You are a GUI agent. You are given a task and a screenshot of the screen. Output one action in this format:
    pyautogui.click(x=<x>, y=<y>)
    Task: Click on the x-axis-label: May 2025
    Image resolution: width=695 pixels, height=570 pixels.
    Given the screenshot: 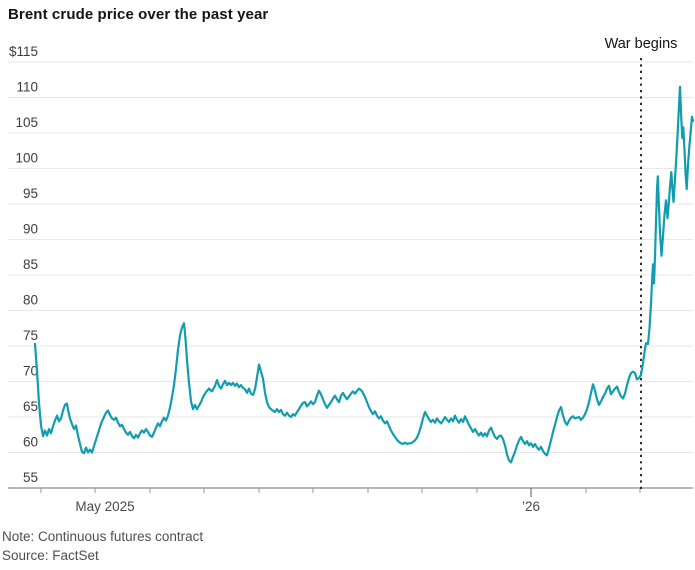 What is the action you would take?
    pyautogui.click(x=104, y=506)
    